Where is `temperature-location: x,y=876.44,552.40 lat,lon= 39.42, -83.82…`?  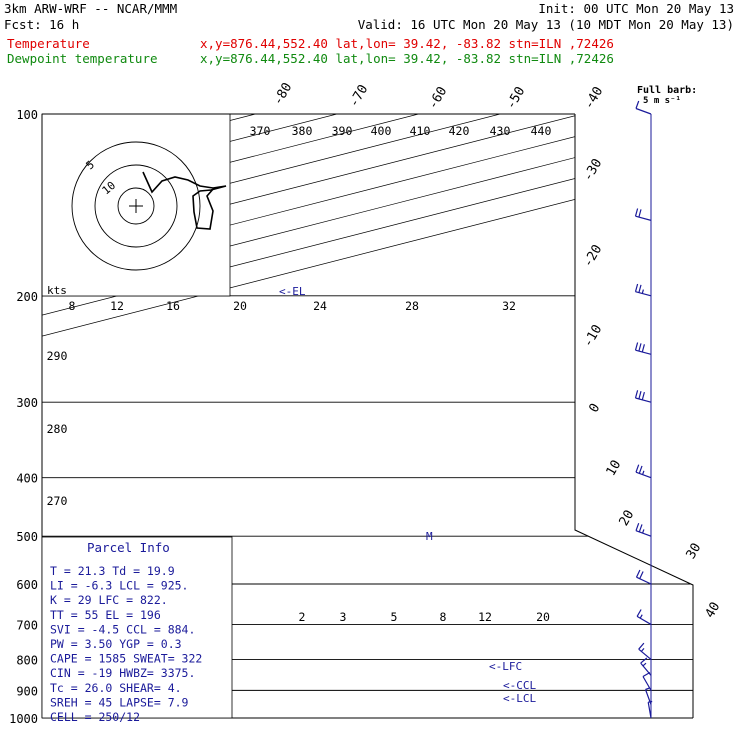
temperature-location: x,y=876.44,552.40 lat,lon= 39.42, -83.82… is located at coordinates (407, 43).